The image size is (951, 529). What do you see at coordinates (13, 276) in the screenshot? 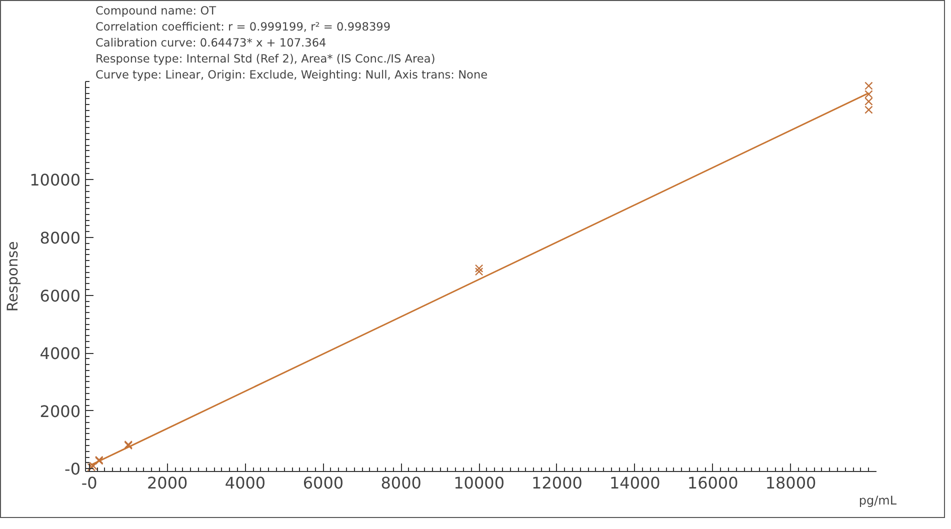
I see `y-axis-title: Response` at bounding box center [13, 276].